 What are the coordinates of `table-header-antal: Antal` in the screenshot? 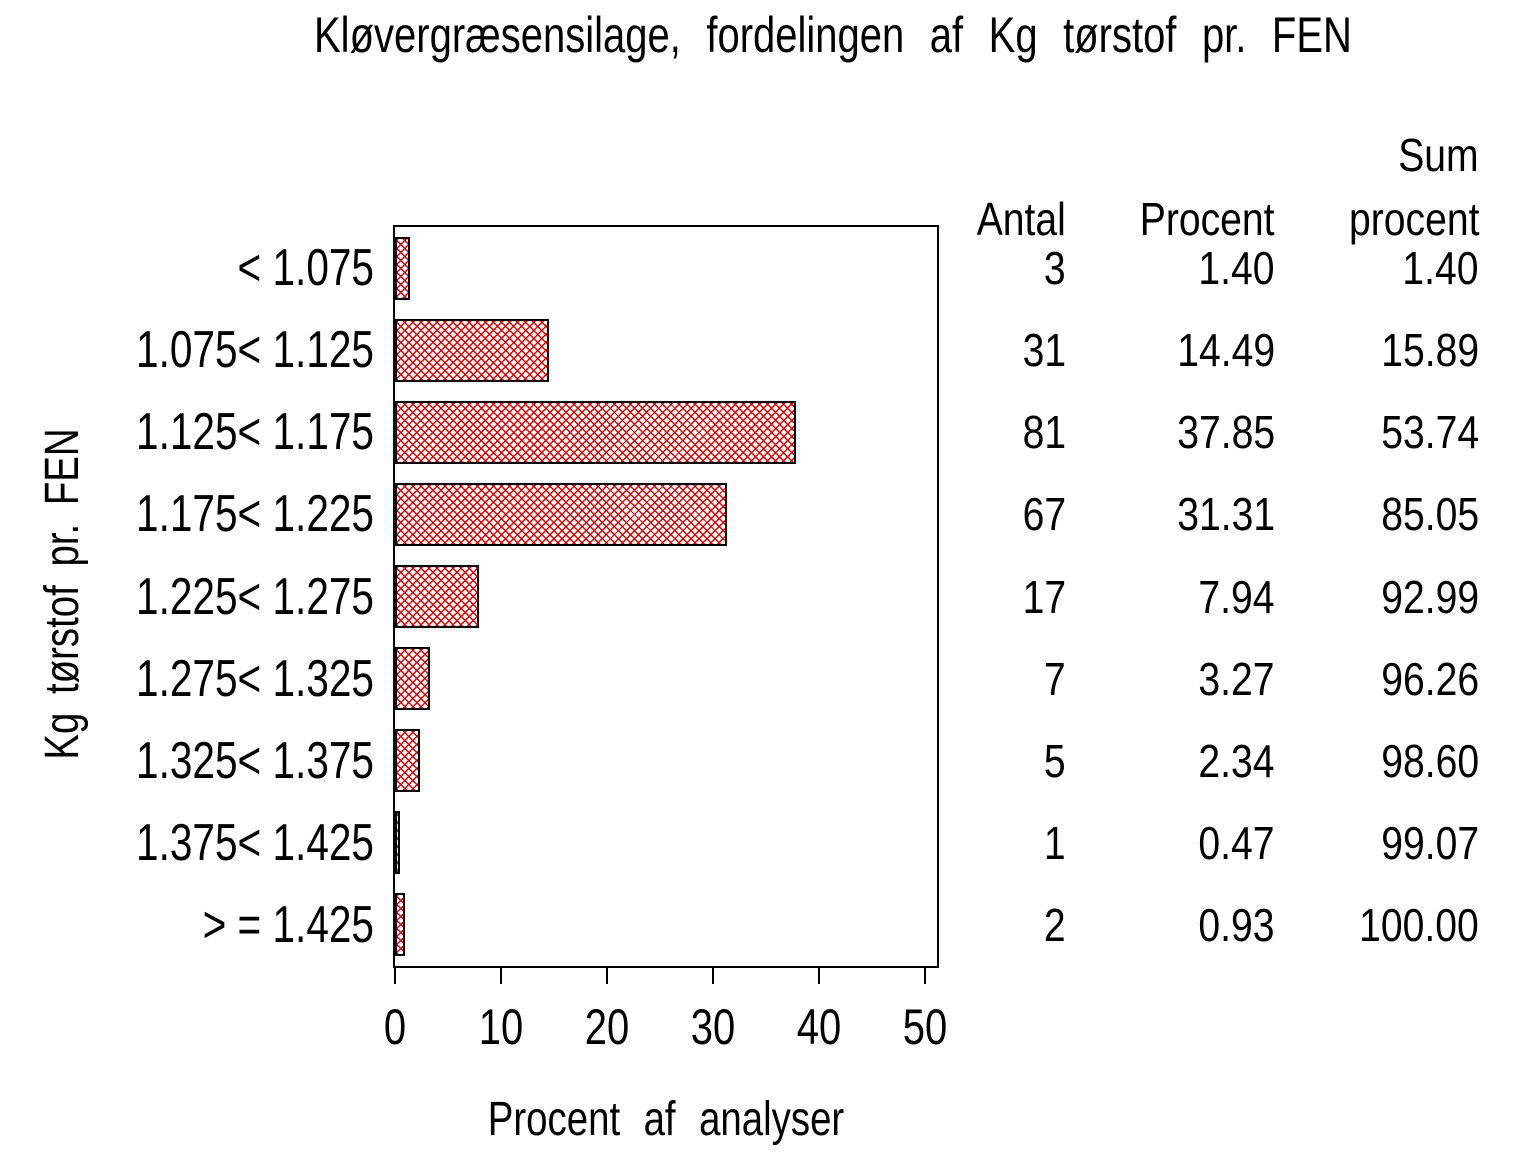 It's located at (1021, 219).